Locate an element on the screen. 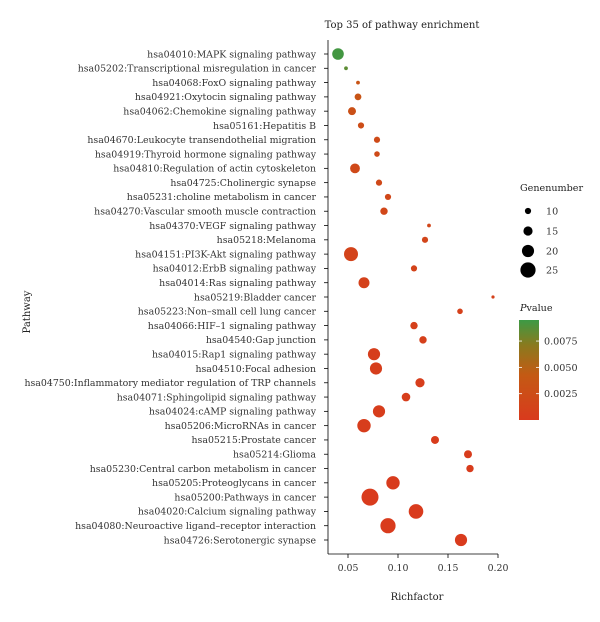 Image resolution: width=600 pixels, height=622 pixels. size-legend-label: 15 is located at coordinates (552, 231).